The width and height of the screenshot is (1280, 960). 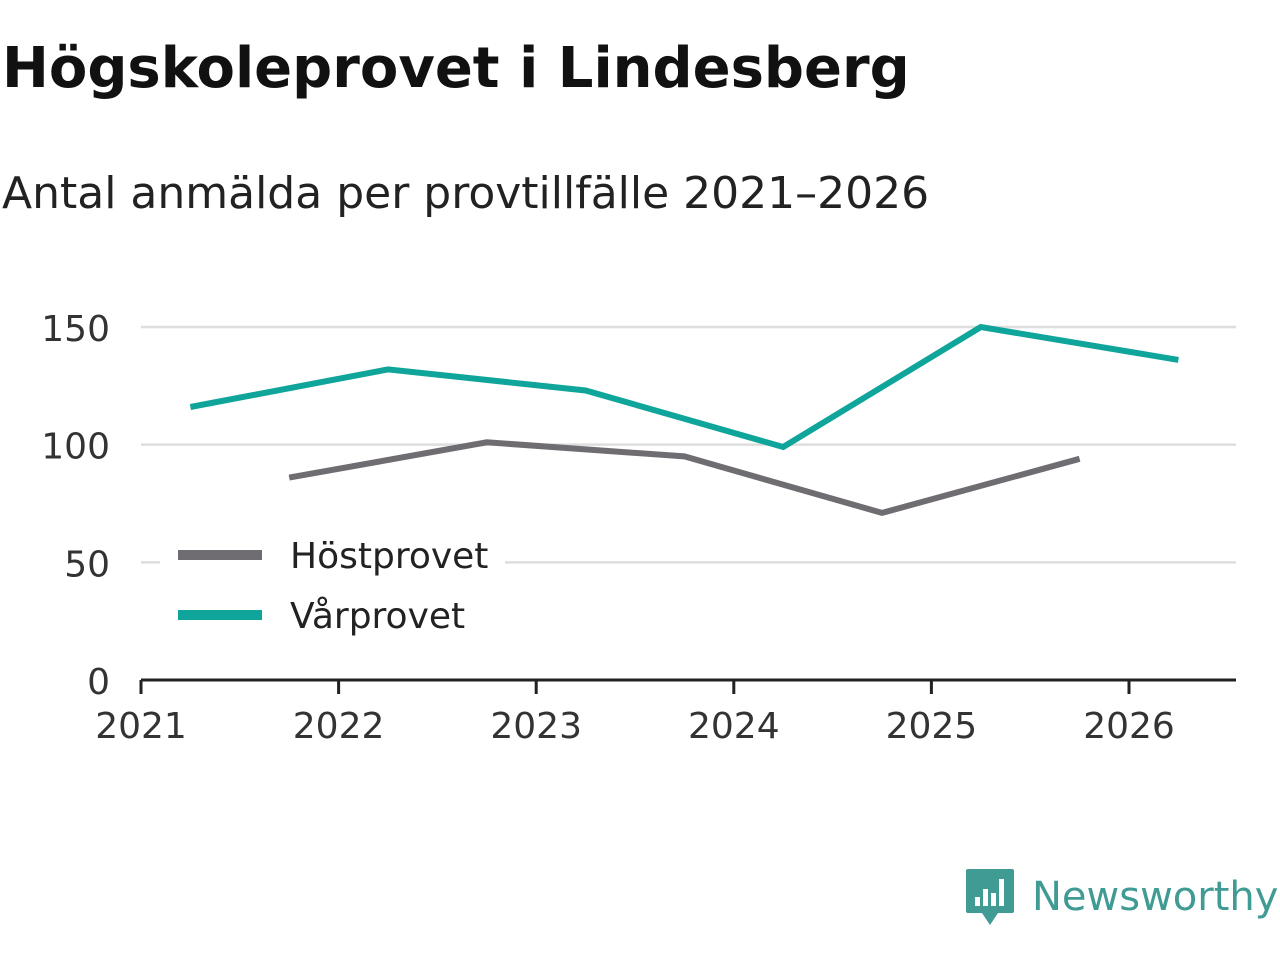 I want to click on x-tick-label: 2024, so click(x=734, y=726).